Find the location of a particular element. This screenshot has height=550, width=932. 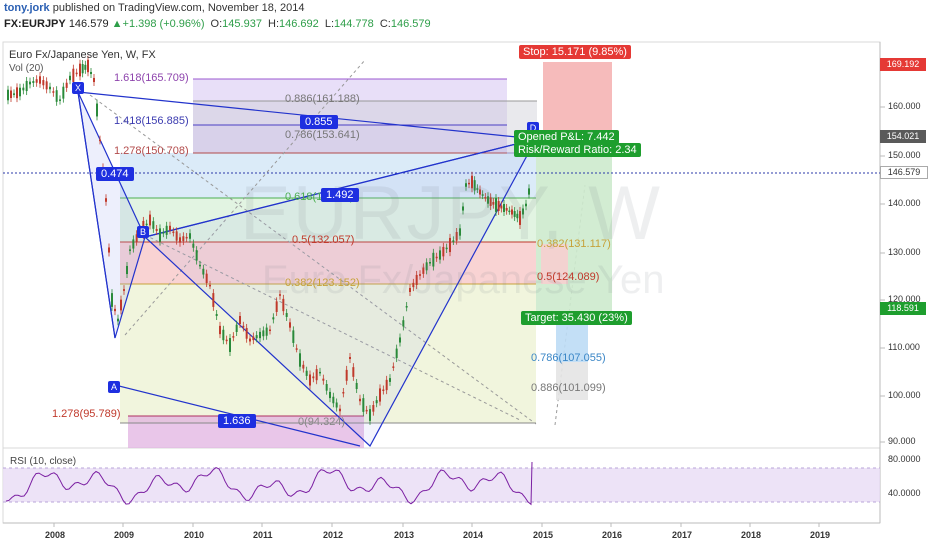

retrace-label-0886: 0.886(101.099) is located at coordinates (568, 388).